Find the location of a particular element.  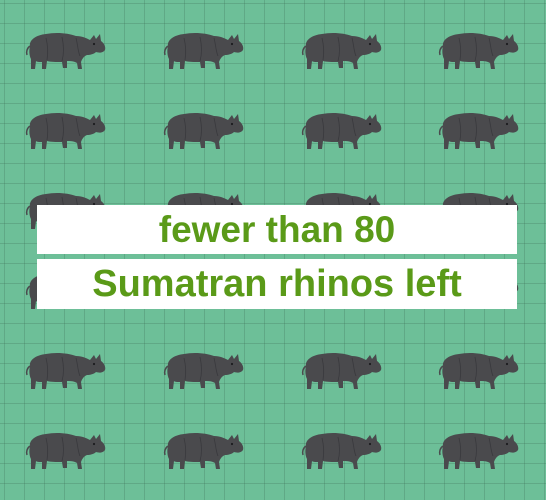

headline-banner-2: Sumatran rhinos left is located at coordinates (277, 284).